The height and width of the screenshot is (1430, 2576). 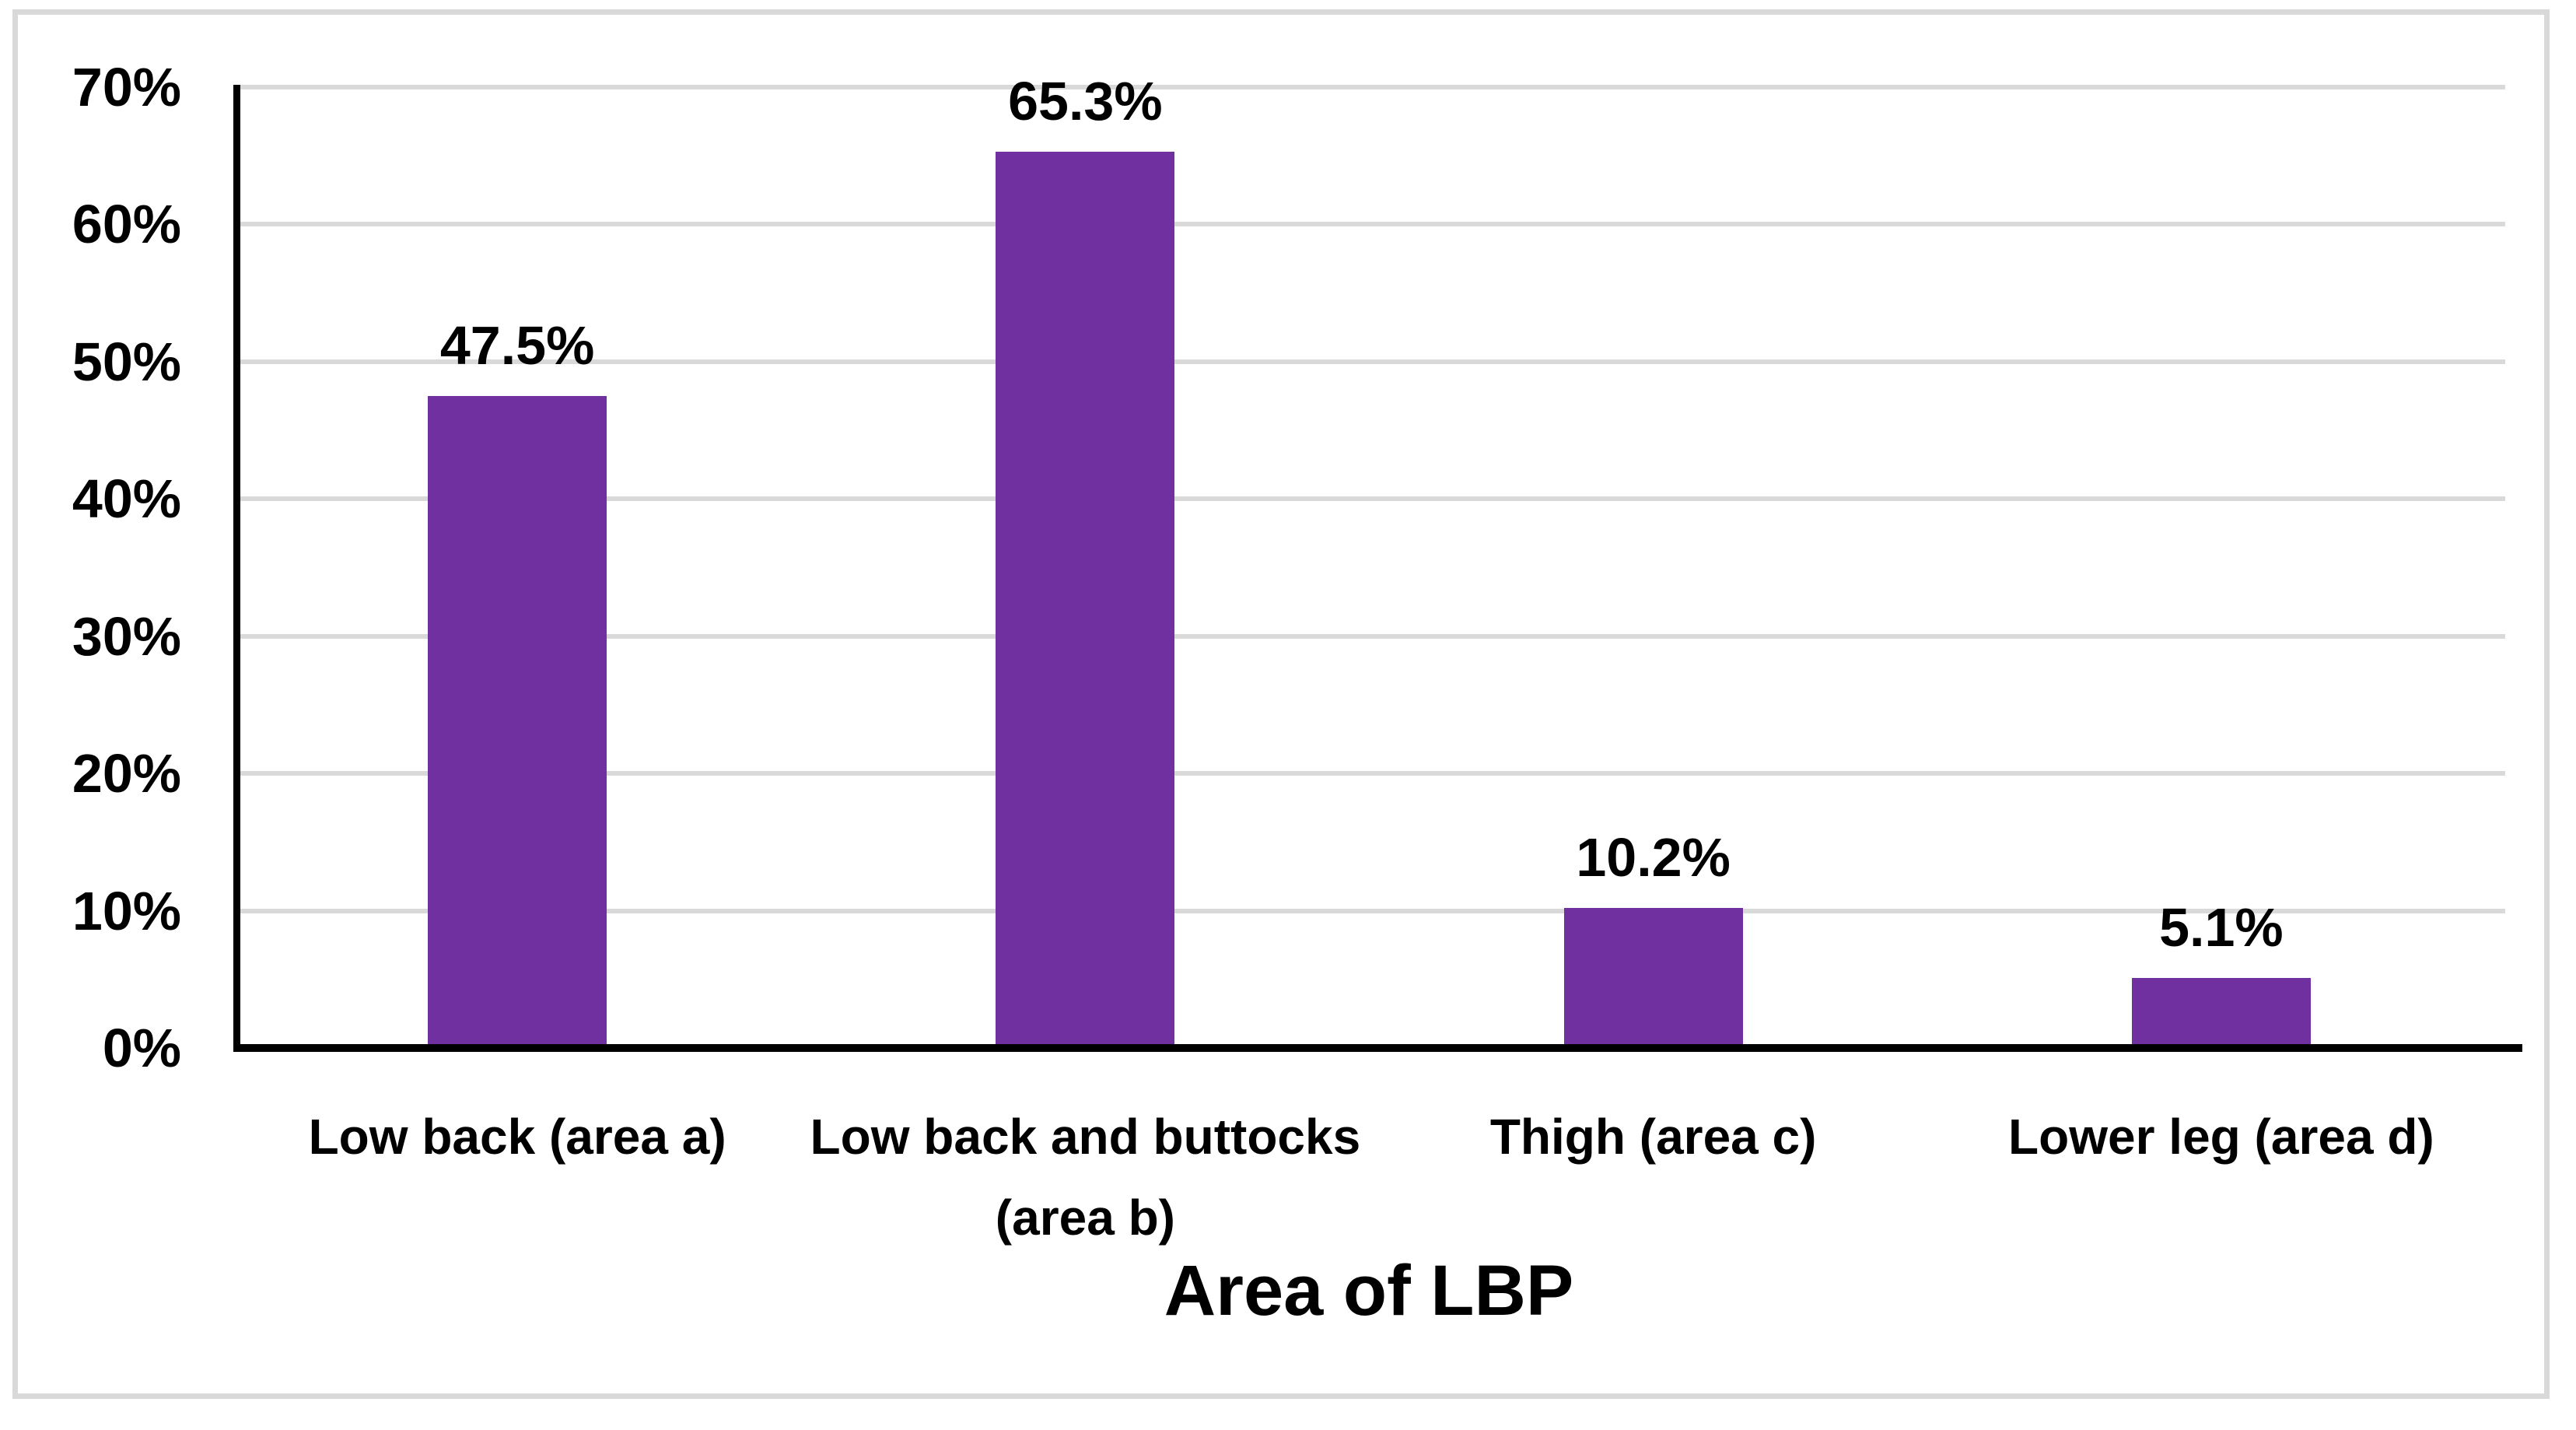 I want to click on x-category-label: Thigh (area c), so click(x=1653, y=1137).